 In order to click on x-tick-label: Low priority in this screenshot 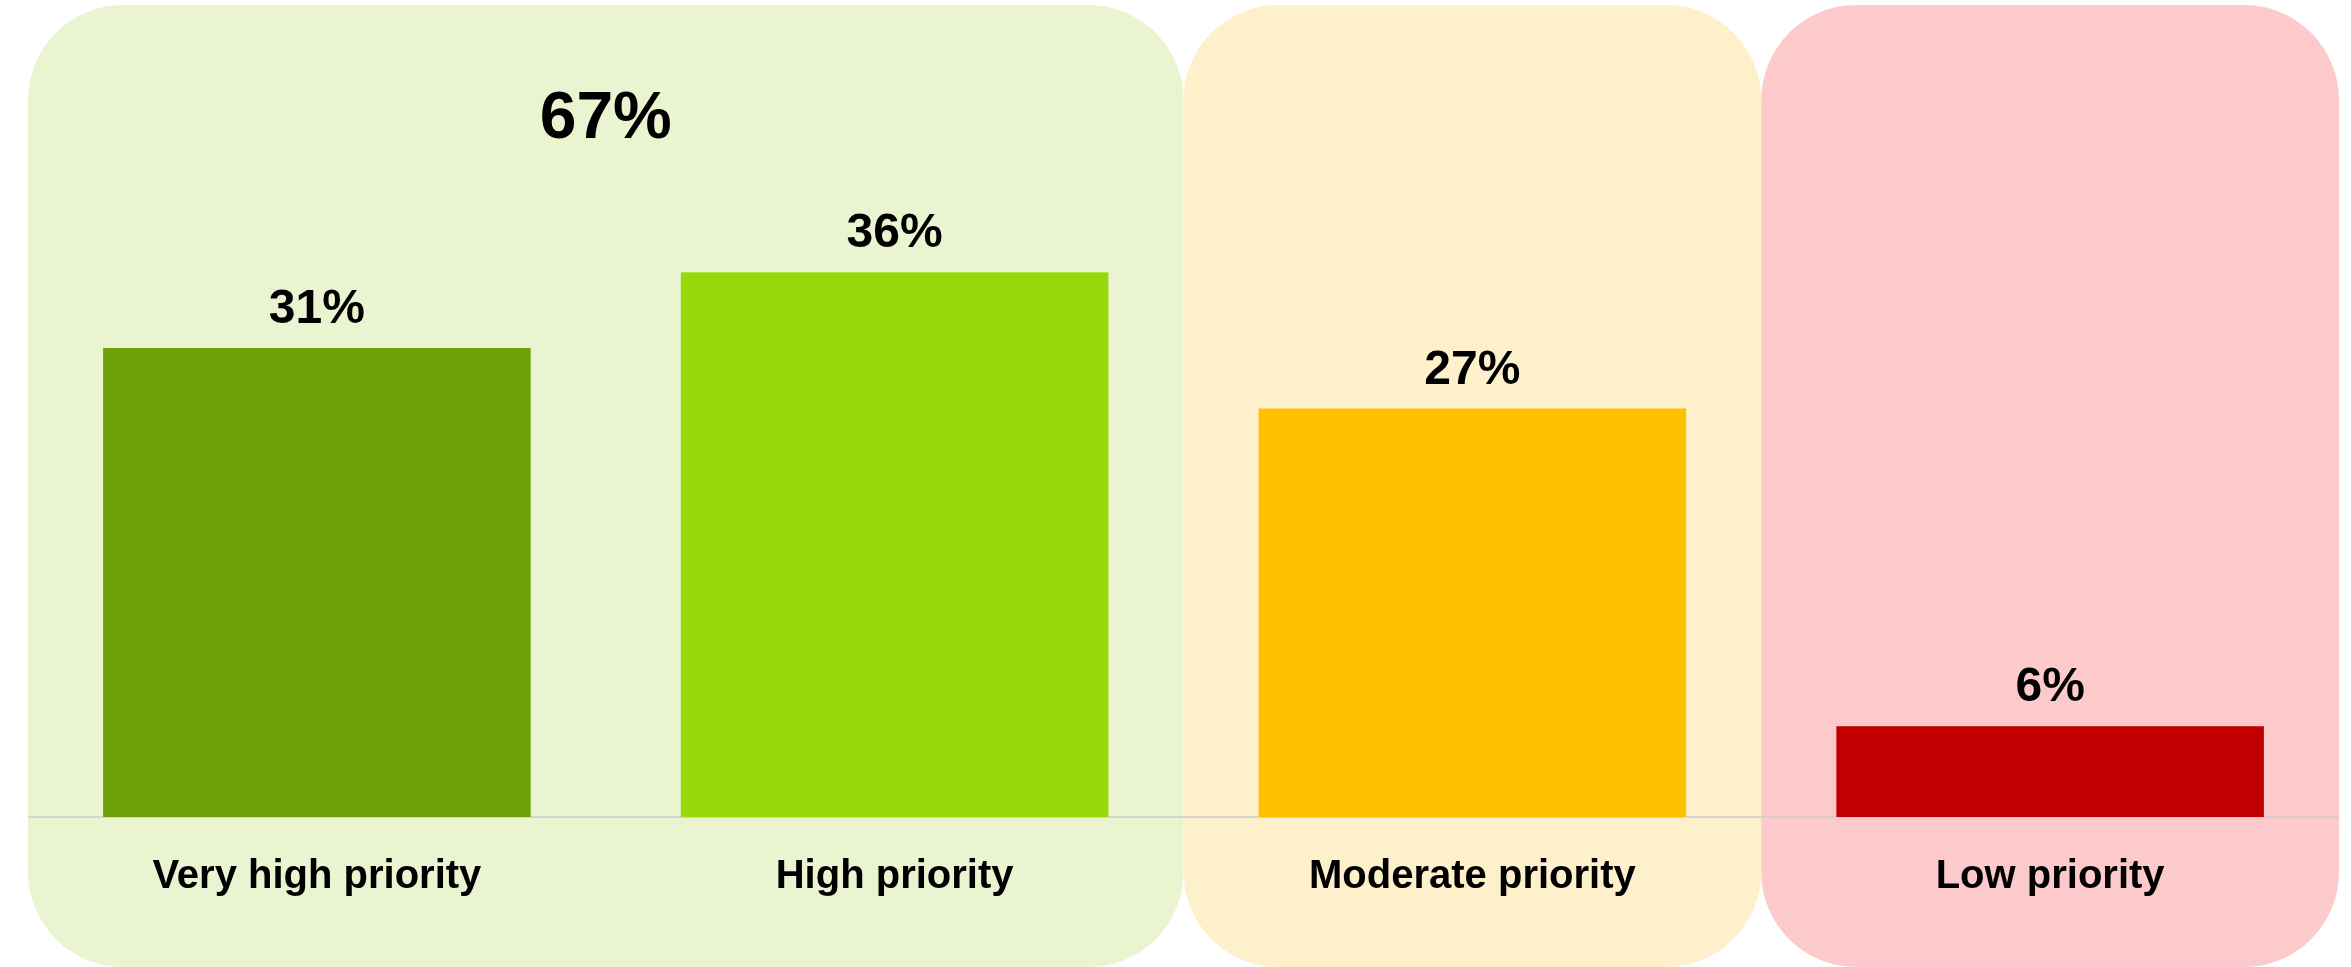, I will do `click(2050, 874)`.